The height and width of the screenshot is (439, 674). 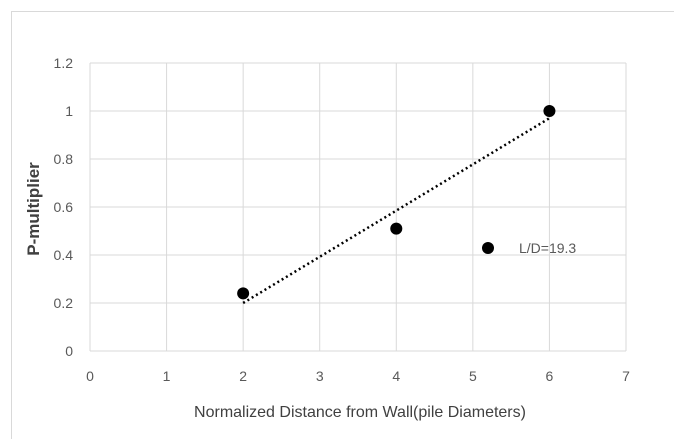 What do you see at coordinates (69, 111) in the screenshot?
I see `y-tick-label: 1` at bounding box center [69, 111].